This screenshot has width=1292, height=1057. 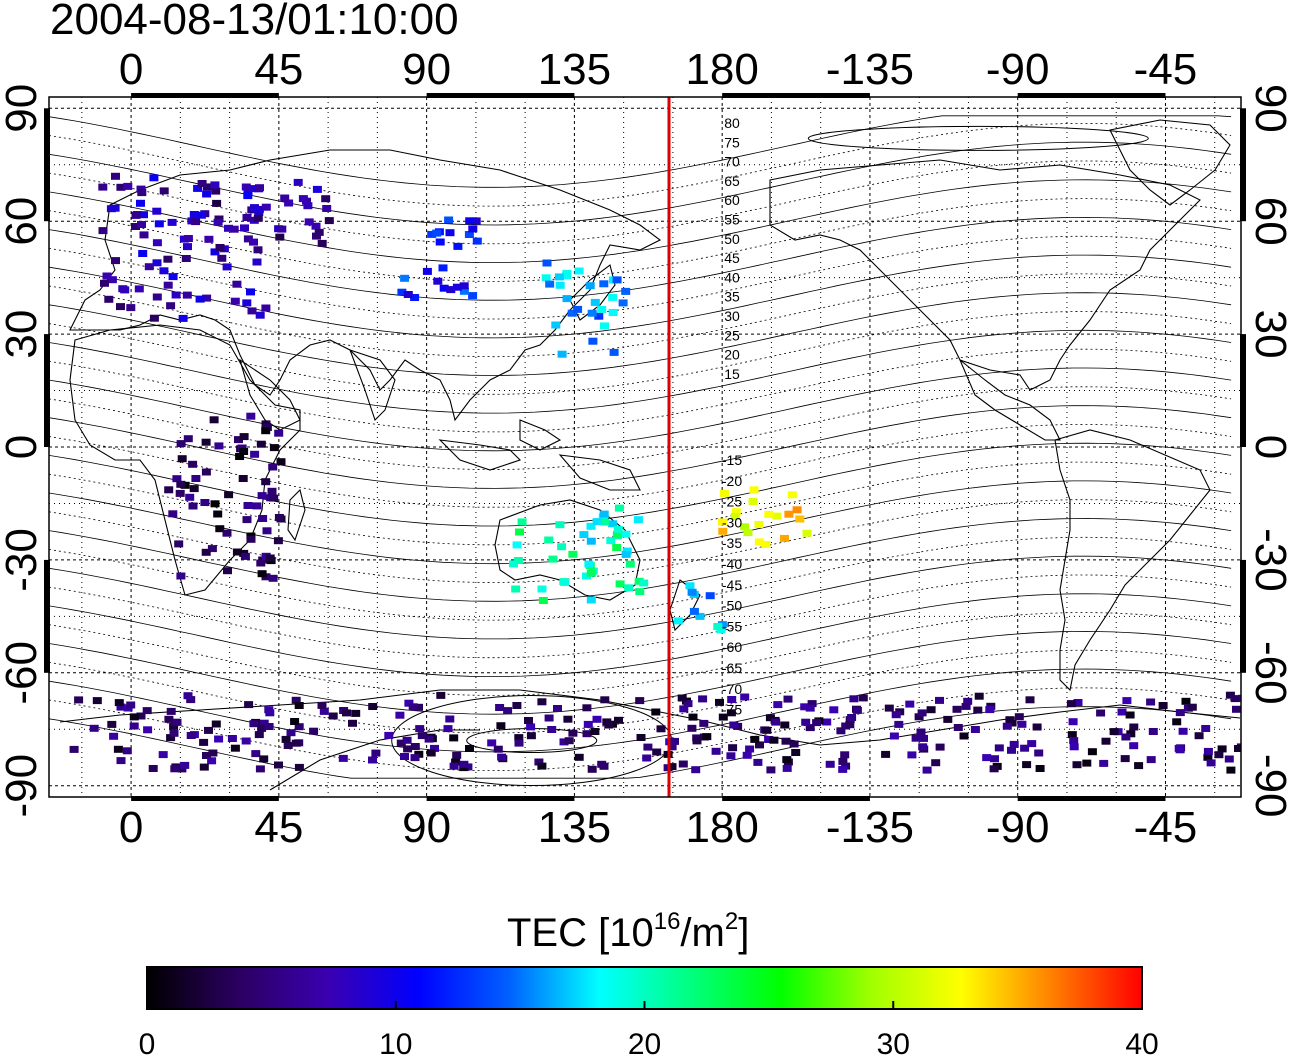 What do you see at coordinates (1018, 827) in the screenshot?
I see `lon-tick-bottom: -90` at bounding box center [1018, 827].